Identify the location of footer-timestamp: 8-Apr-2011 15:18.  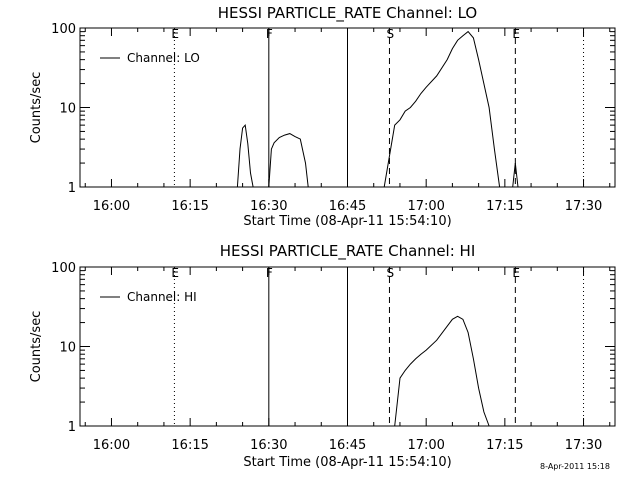
(575, 466).